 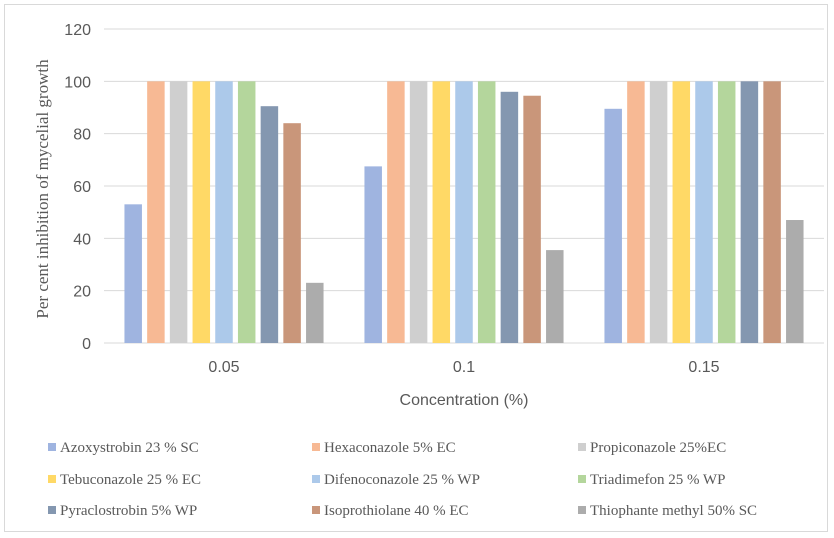 What do you see at coordinates (129, 448) in the screenshot?
I see `legend-label: Azoxystrobin 23 % SC` at bounding box center [129, 448].